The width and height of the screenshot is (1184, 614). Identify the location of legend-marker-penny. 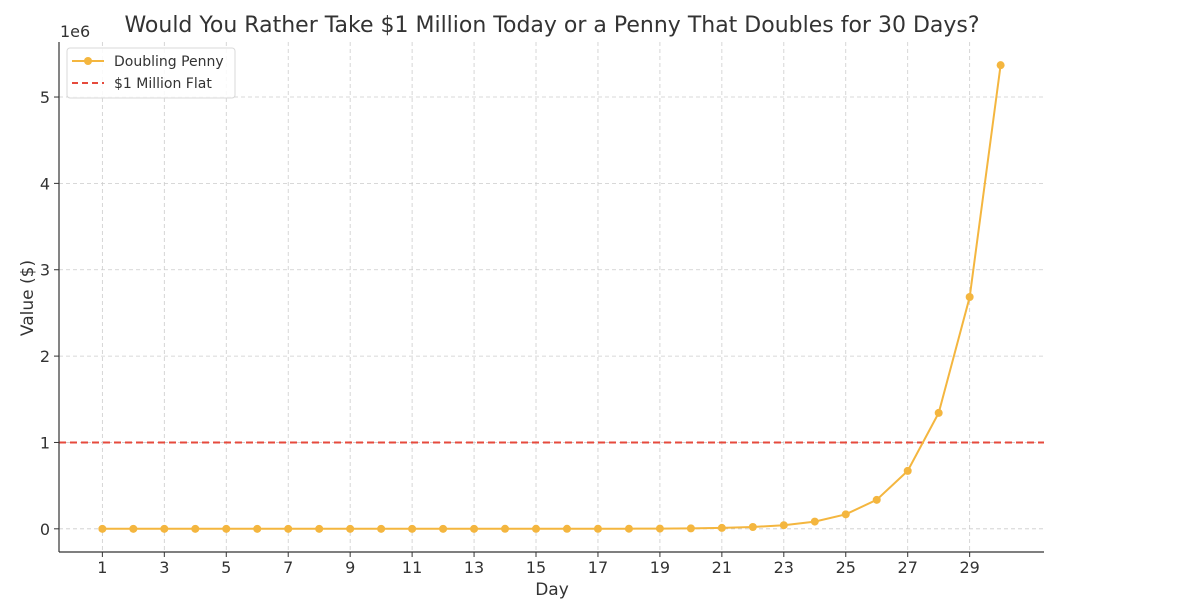
(88, 61).